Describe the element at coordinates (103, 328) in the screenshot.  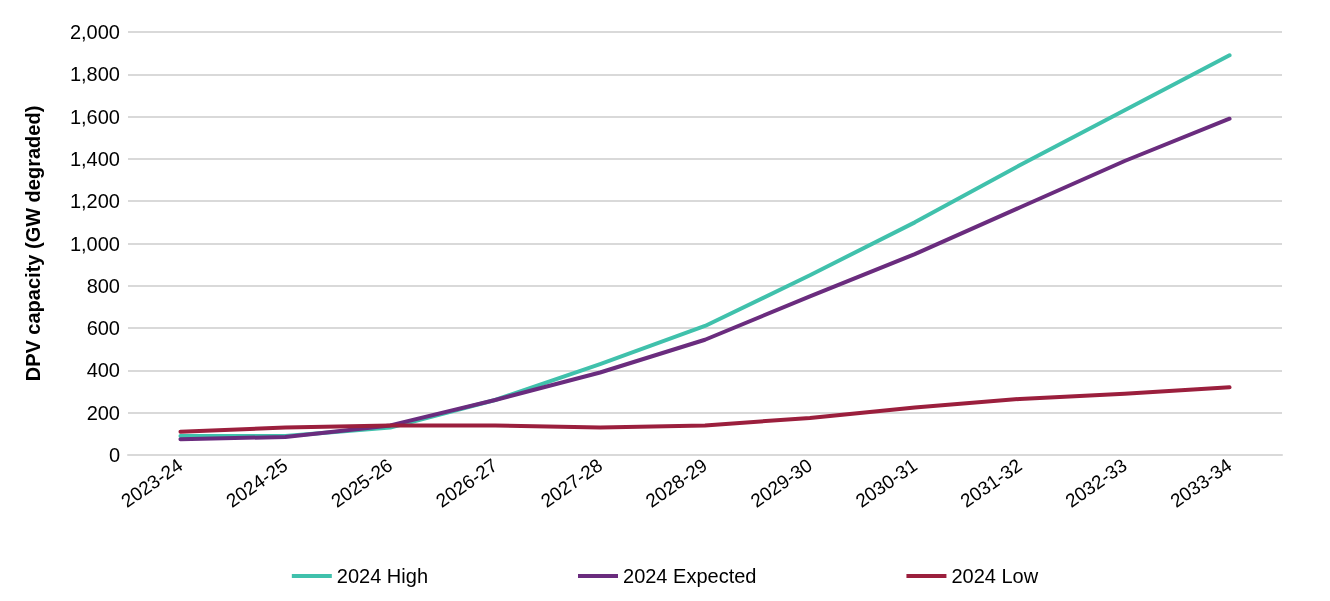
I see `y-tick-label: 600` at that location.